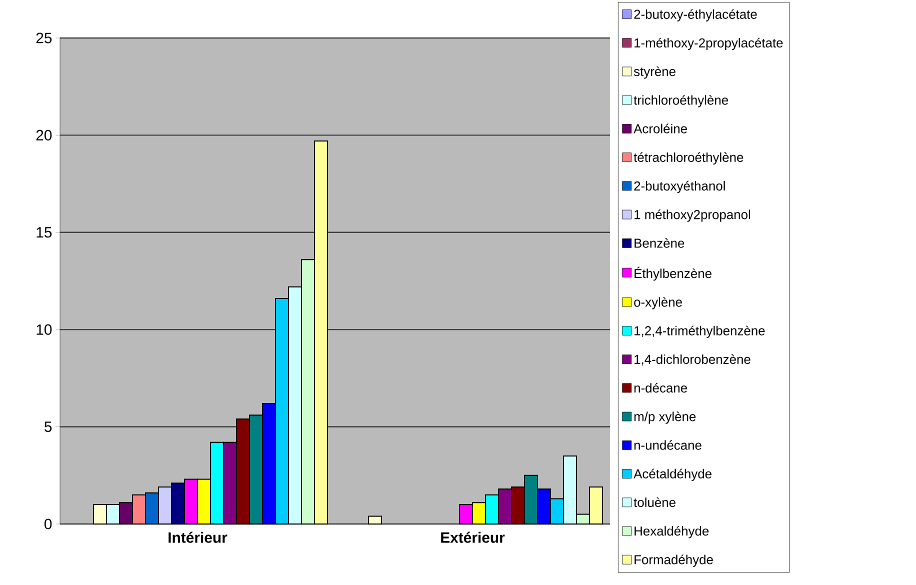  What do you see at coordinates (658, 303) in the screenshot?
I see `legend-label: o-xylène` at bounding box center [658, 303].